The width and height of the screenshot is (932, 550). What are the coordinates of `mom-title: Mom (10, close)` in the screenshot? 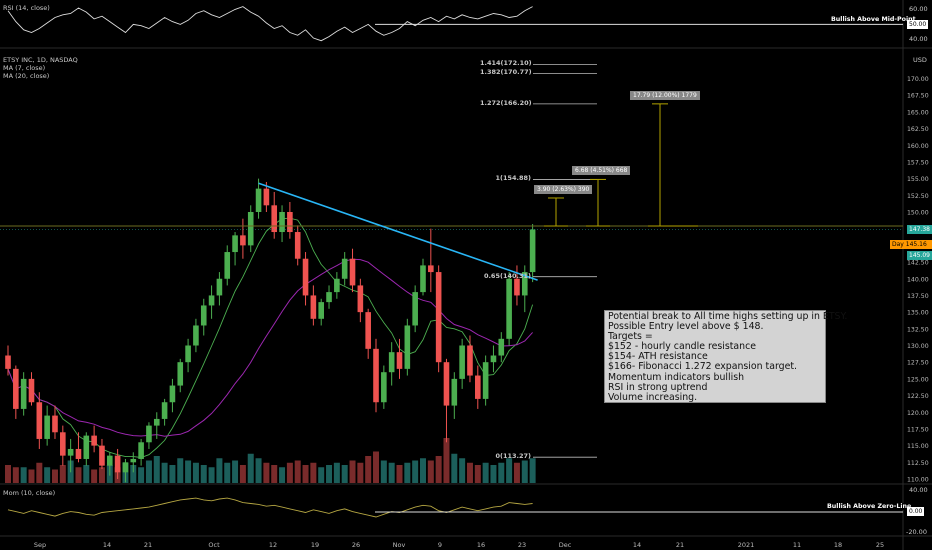 It's located at (29, 493).